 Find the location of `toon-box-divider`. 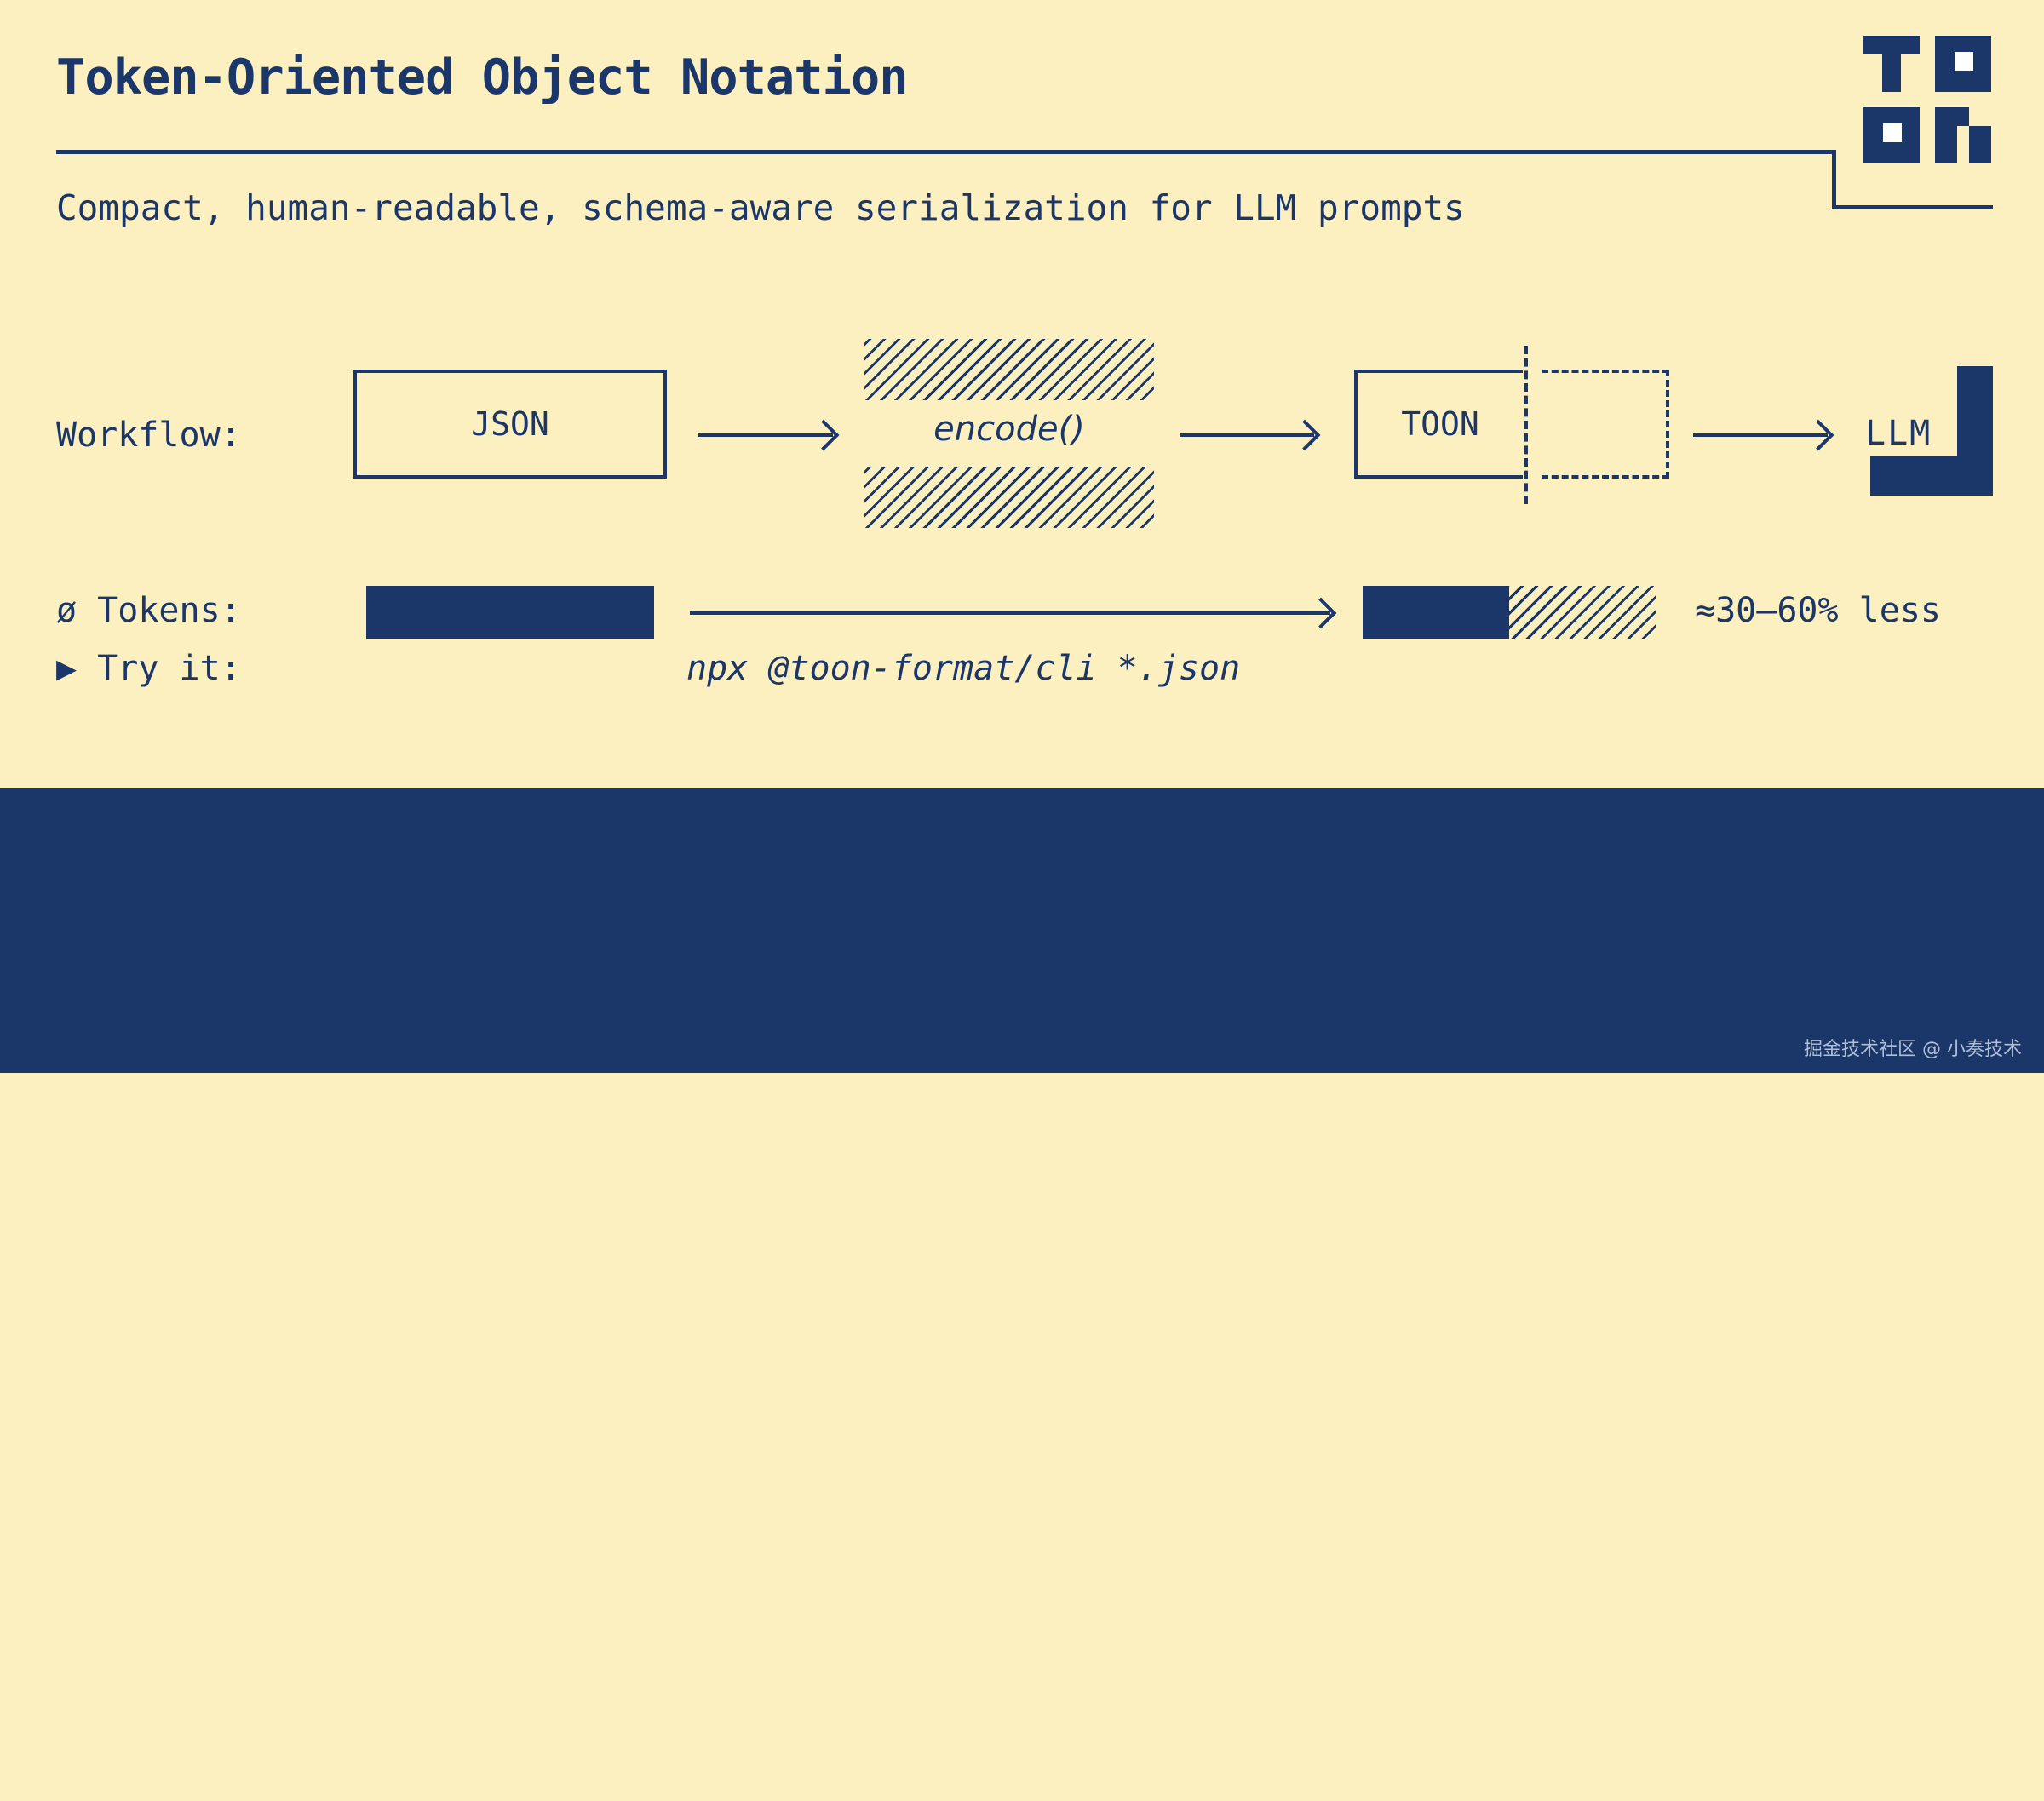

toon-box-divider is located at coordinates (1526, 425).